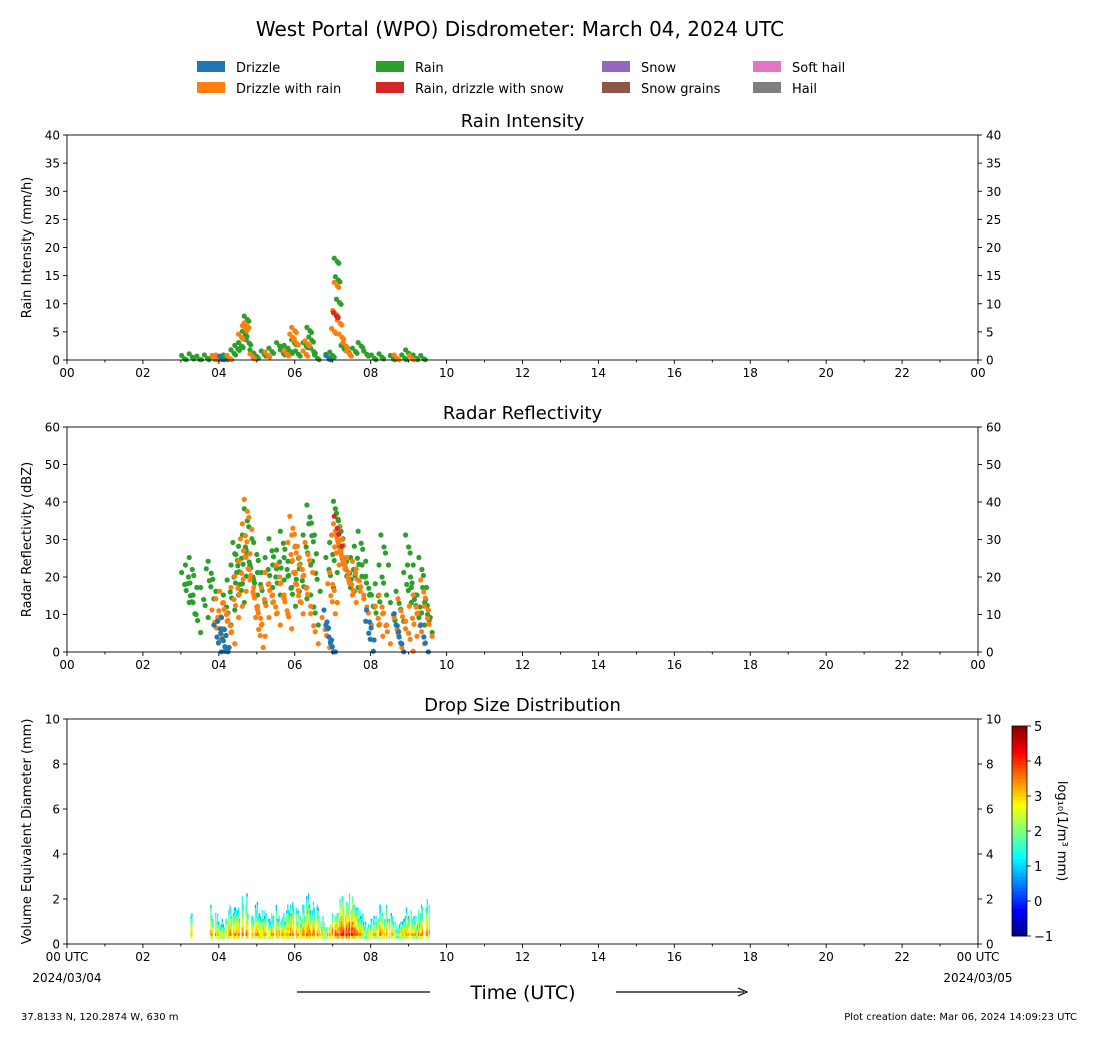  Describe the element at coordinates (990, 765) in the screenshot. I see `y-tick-label-right: 8` at that location.